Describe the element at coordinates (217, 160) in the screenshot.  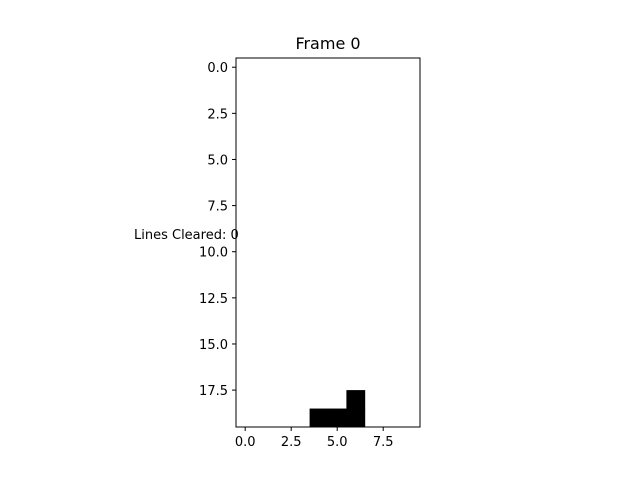
I see `y-tick-label: 5.0` at that location.